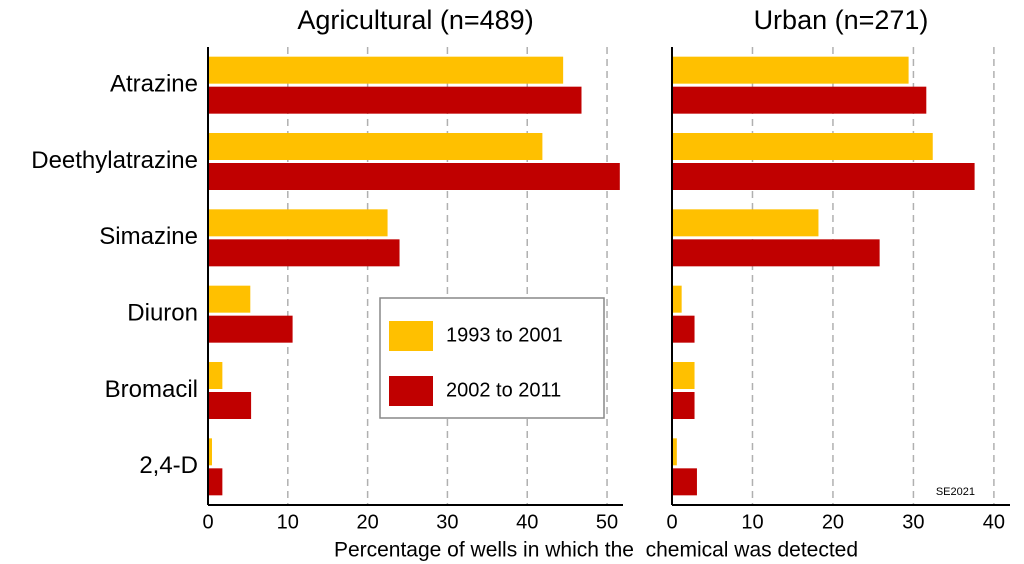 Image resolution: width=1024 pixels, height=564 pixels. Describe the element at coordinates (503, 390) in the screenshot. I see `legend-label: 2002 to 2011` at that location.